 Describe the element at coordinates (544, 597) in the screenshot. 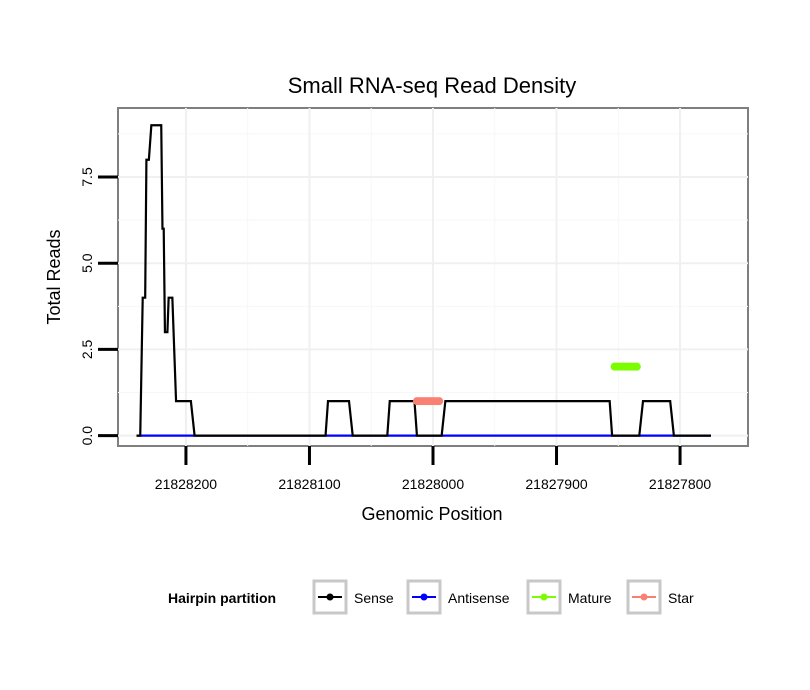

I see `legend-dot-mature` at that location.